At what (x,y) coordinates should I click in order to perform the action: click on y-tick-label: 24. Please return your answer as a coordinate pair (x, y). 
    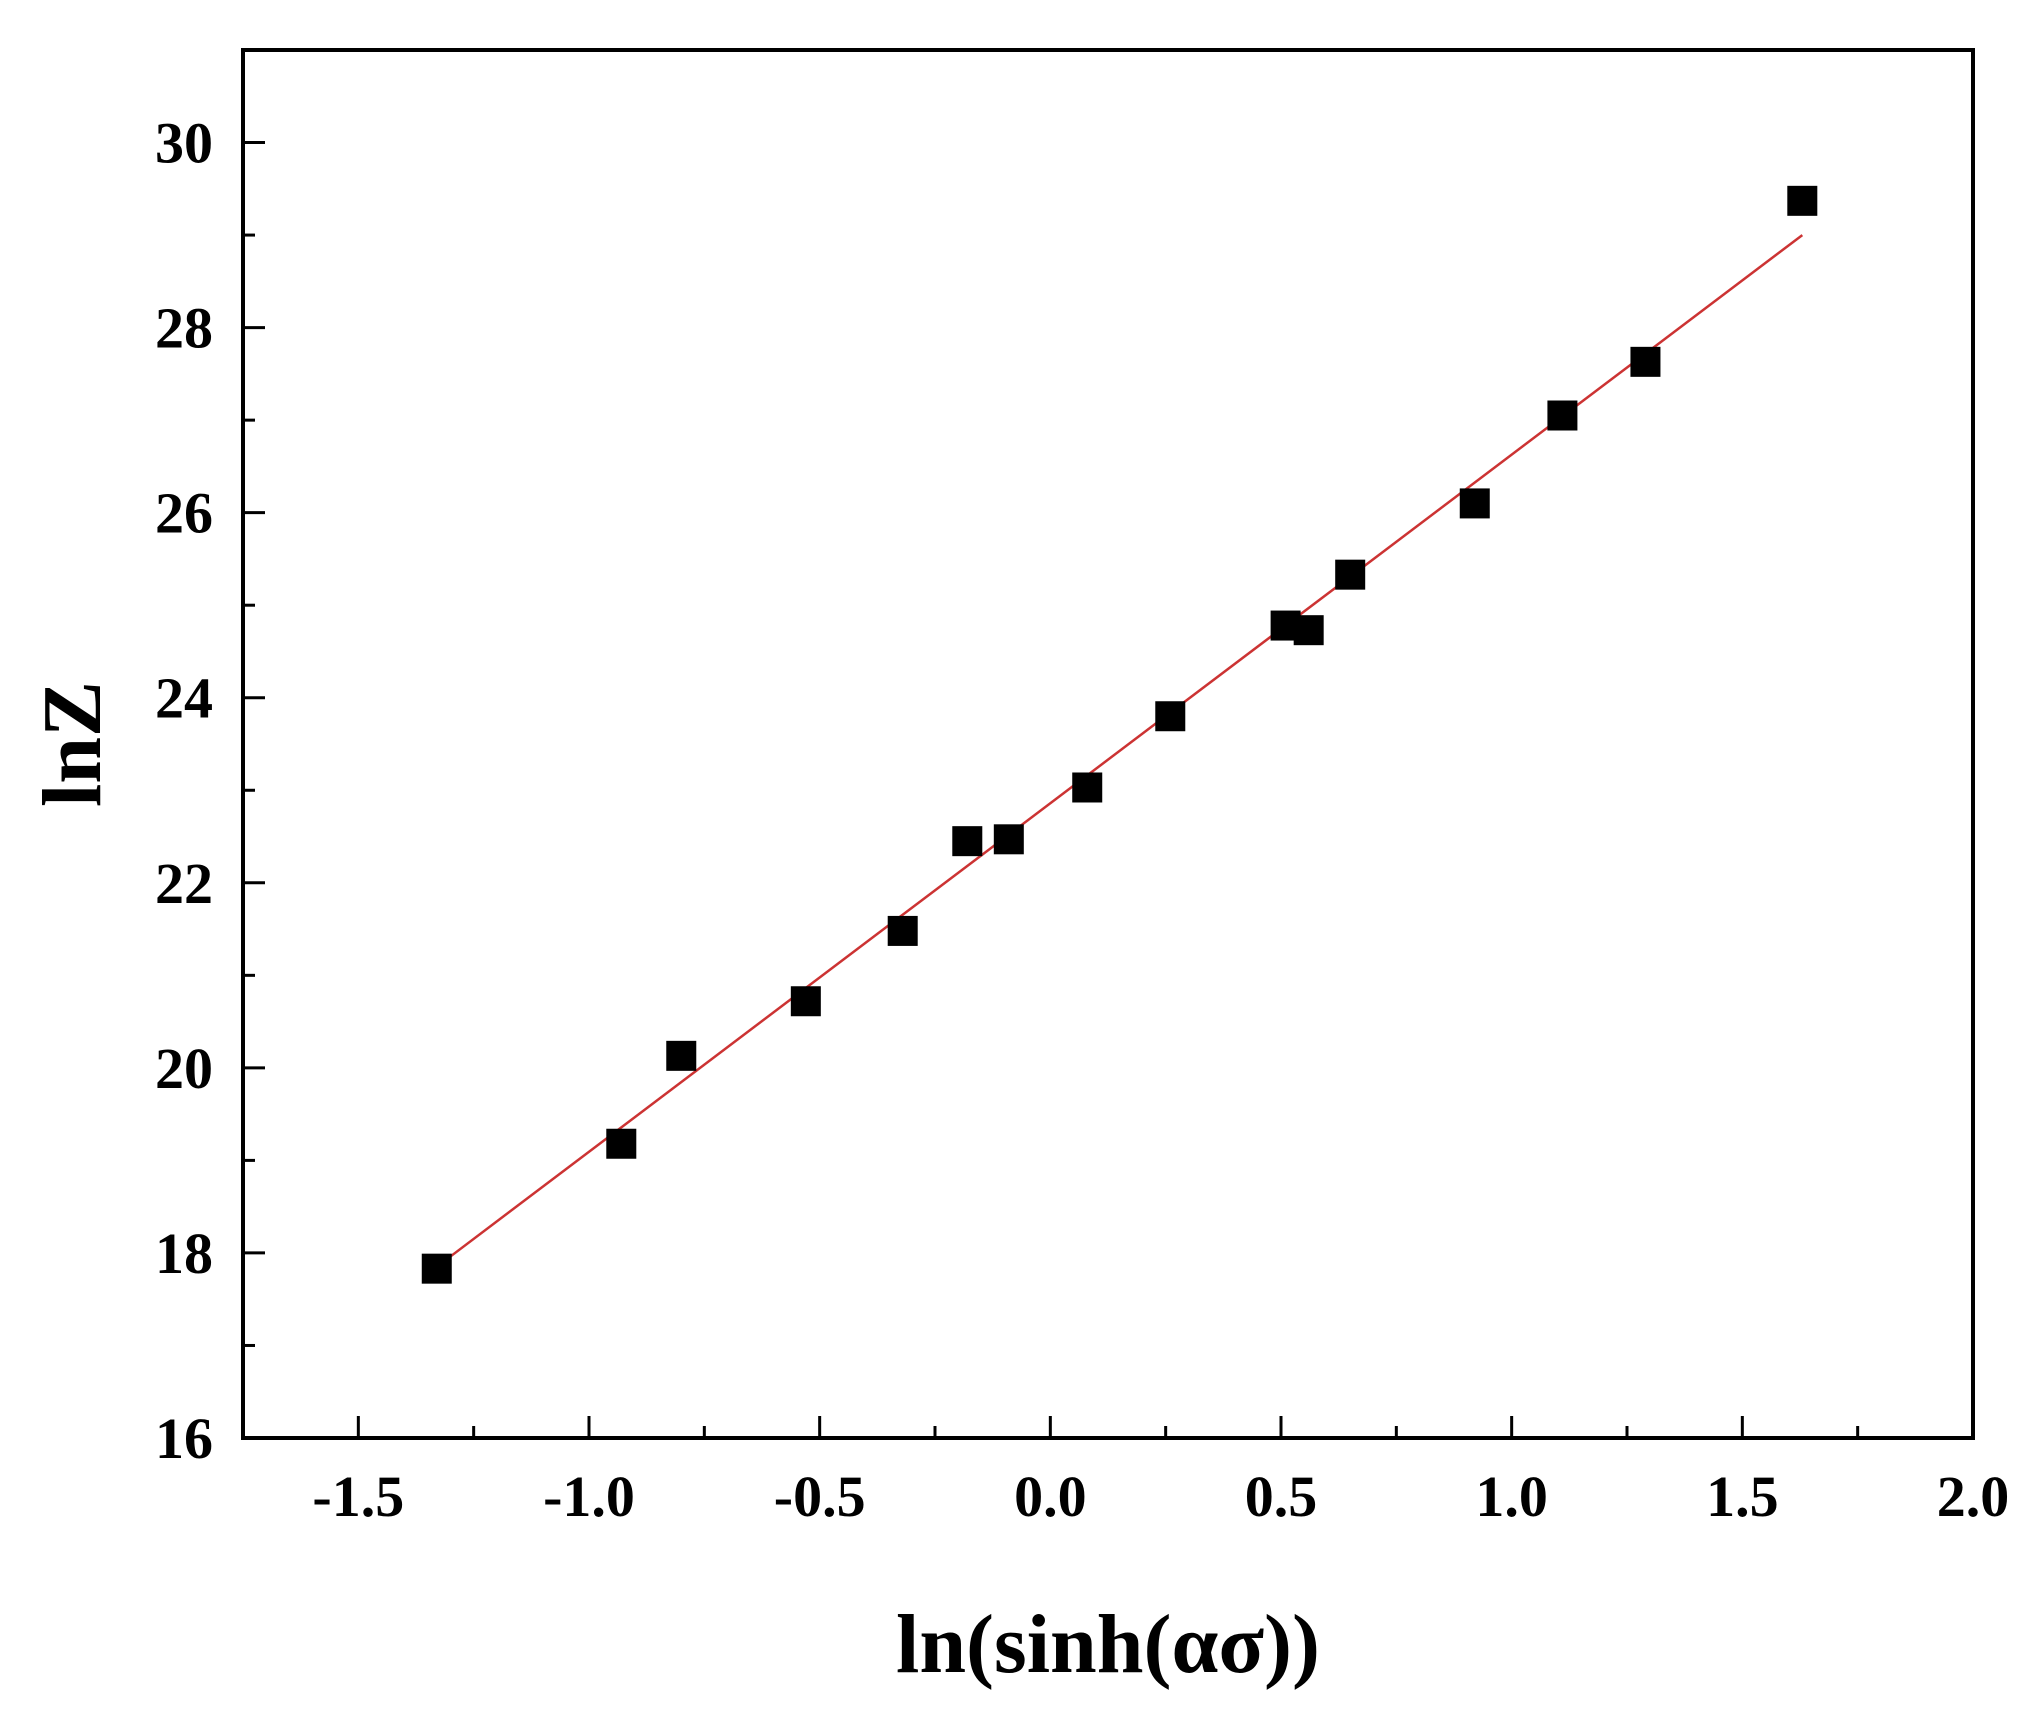
    Looking at the image, I should click on (184, 698).